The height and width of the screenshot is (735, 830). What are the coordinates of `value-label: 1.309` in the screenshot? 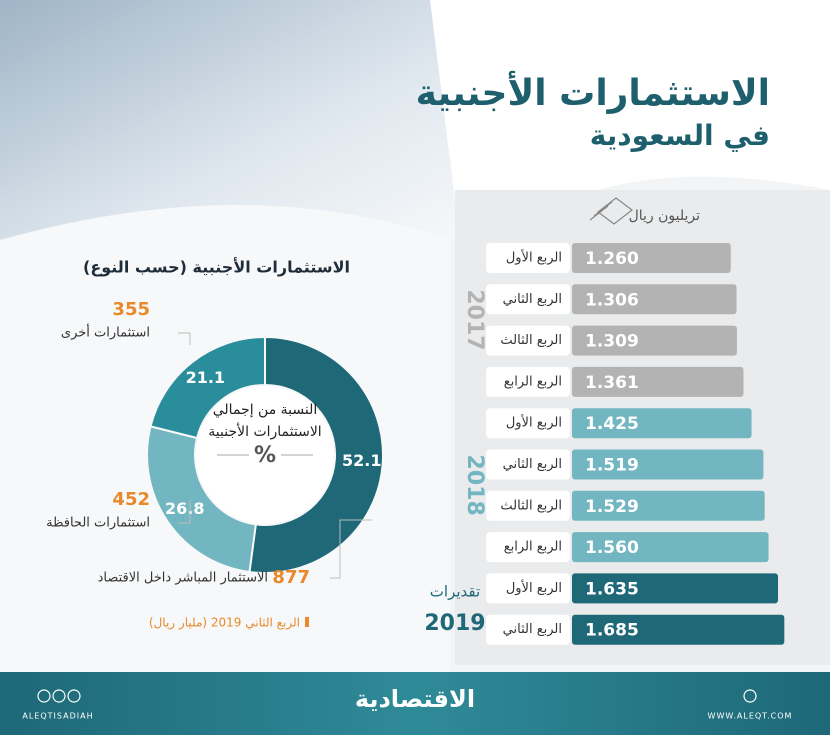 It's located at (612, 342).